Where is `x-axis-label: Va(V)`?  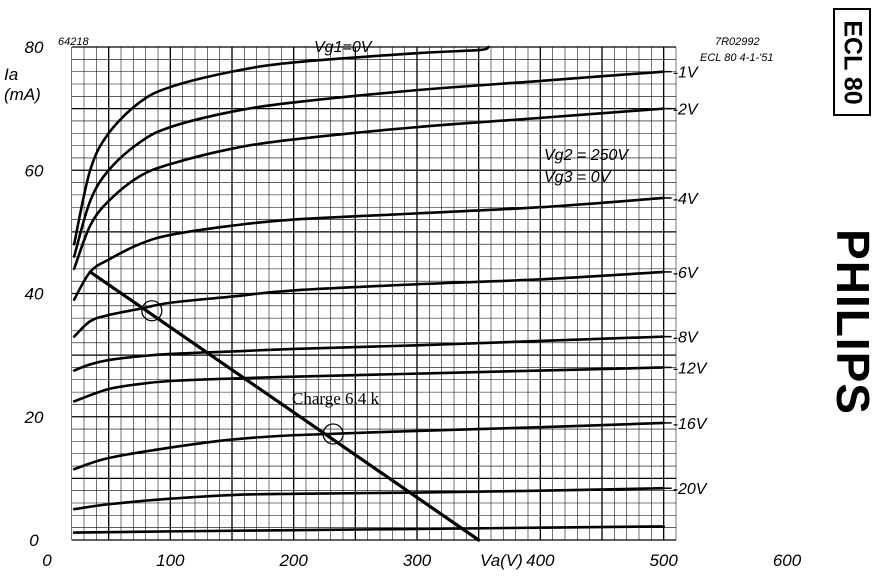
x-axis-label: Va(V) is located at coordinates (501, 560).